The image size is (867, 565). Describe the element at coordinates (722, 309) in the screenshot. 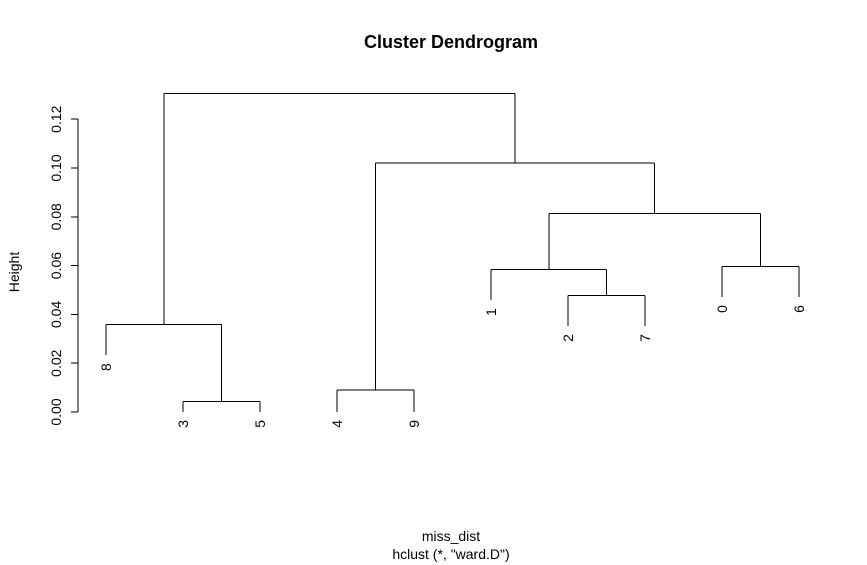

I see `leaf-label: 0` at that location.